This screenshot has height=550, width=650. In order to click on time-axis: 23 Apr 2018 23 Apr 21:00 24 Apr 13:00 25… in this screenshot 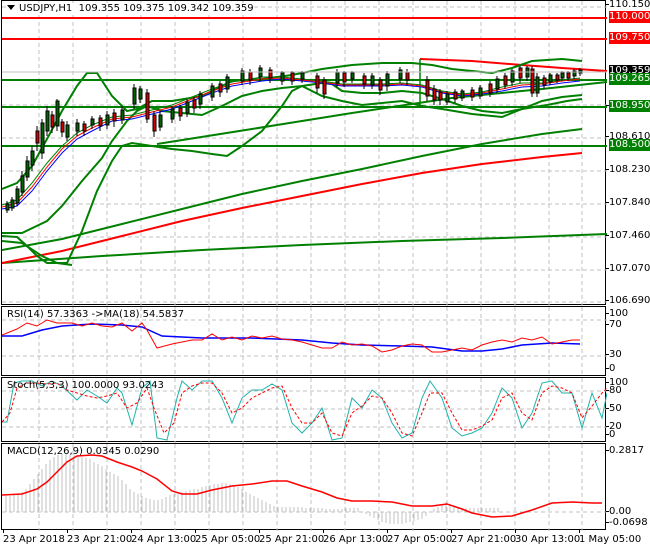, I will do `click(325, 539)`.